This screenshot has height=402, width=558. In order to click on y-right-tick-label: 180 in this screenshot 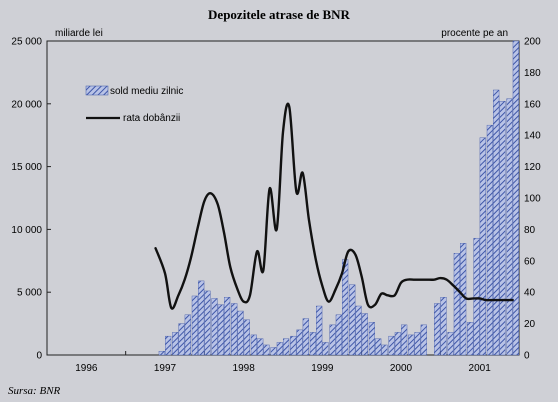, I will do `click(532, 73)`.